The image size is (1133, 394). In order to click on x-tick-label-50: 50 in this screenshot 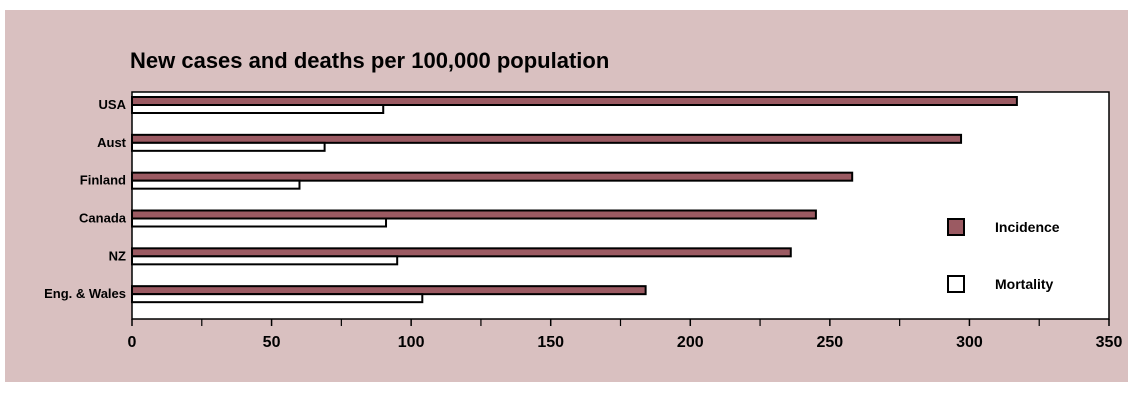, I will do `click(272, 342)`.